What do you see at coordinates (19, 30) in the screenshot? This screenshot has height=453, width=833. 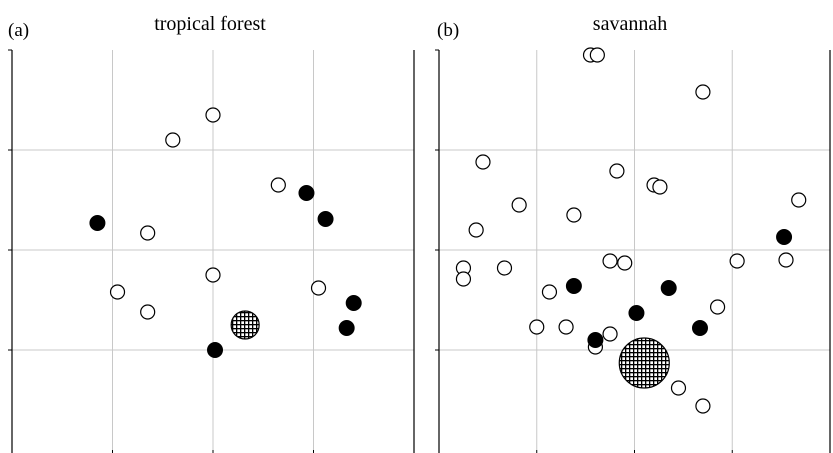 I see `panel-a-label: (a)` at bounding box center [19, 30].